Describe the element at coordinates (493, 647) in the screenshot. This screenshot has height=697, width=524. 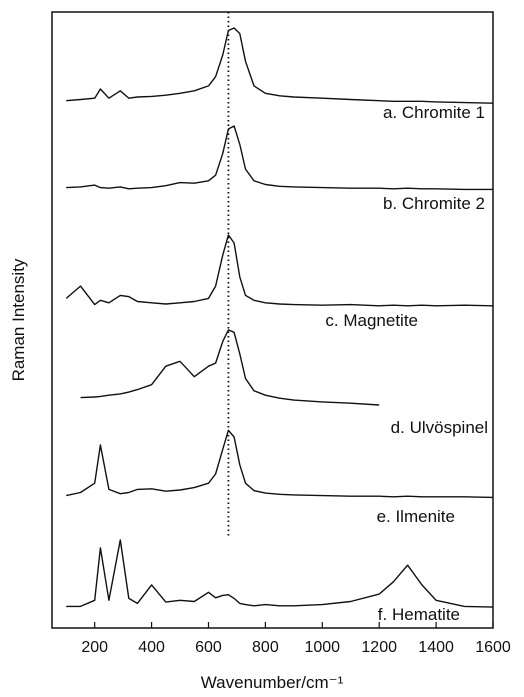
I see `x-tick-label: 1600` at that location.